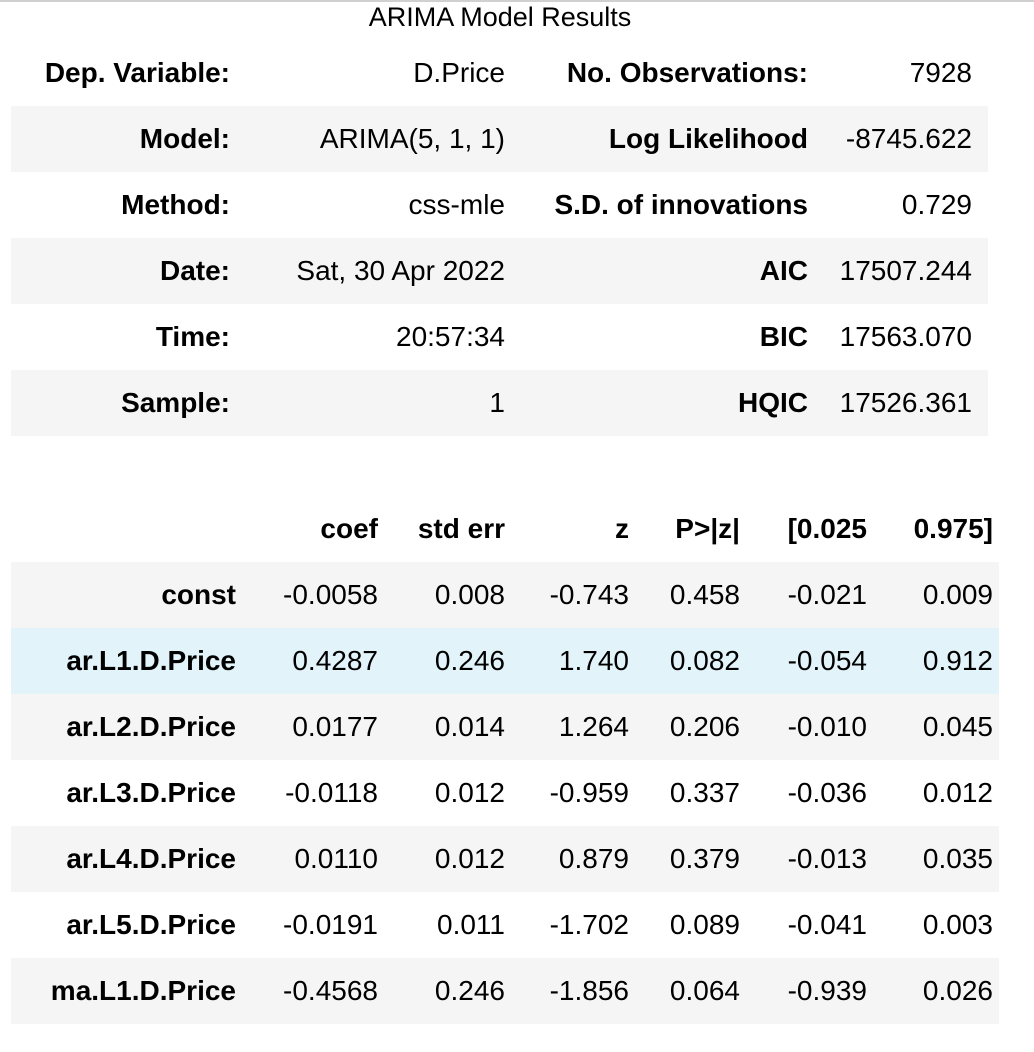 The height and width of the screenshot is (1052, 1034). Describe the element at coordinates (704, 594) in the screenshot. I see `coef-cell: 0.458` at that location.